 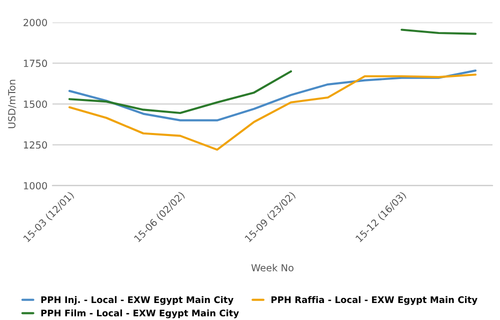 What do you see at coordinates (374, 300) in the screenshot?
I see `legend-label: PPH Raffia - Local - EXW Egypt Main City` at bounding box center [374, 300].